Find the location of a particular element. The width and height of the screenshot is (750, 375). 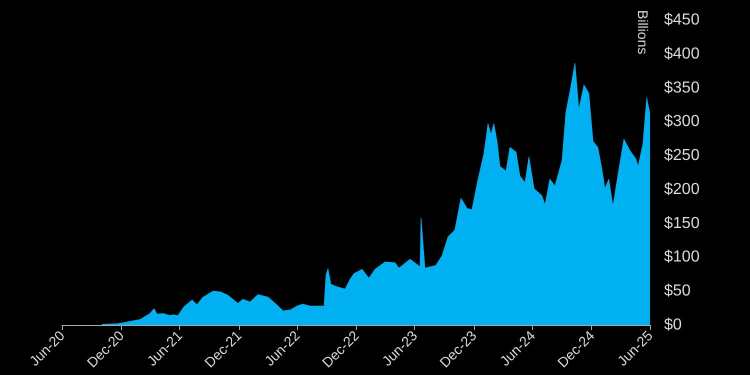

y-tick-label: $400 is located at coordinates (682, 53).